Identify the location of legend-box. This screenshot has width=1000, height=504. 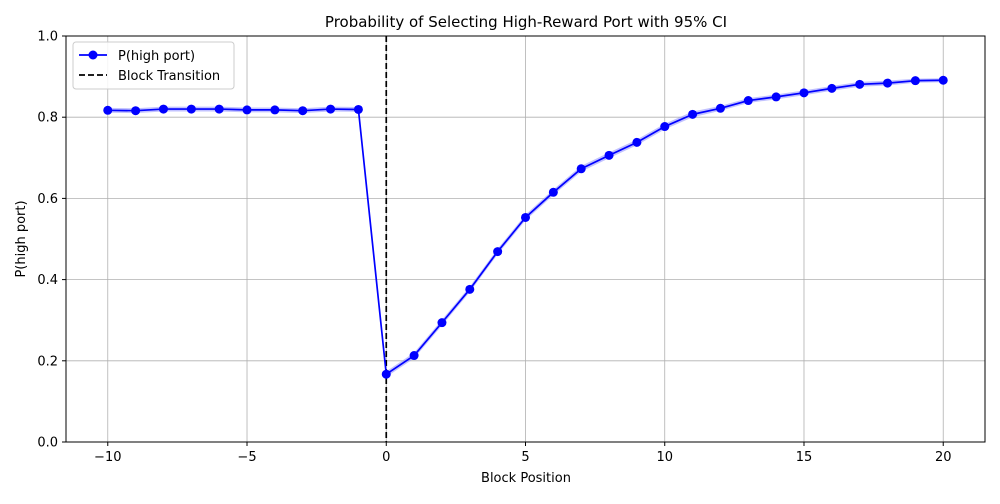
(153, 65).